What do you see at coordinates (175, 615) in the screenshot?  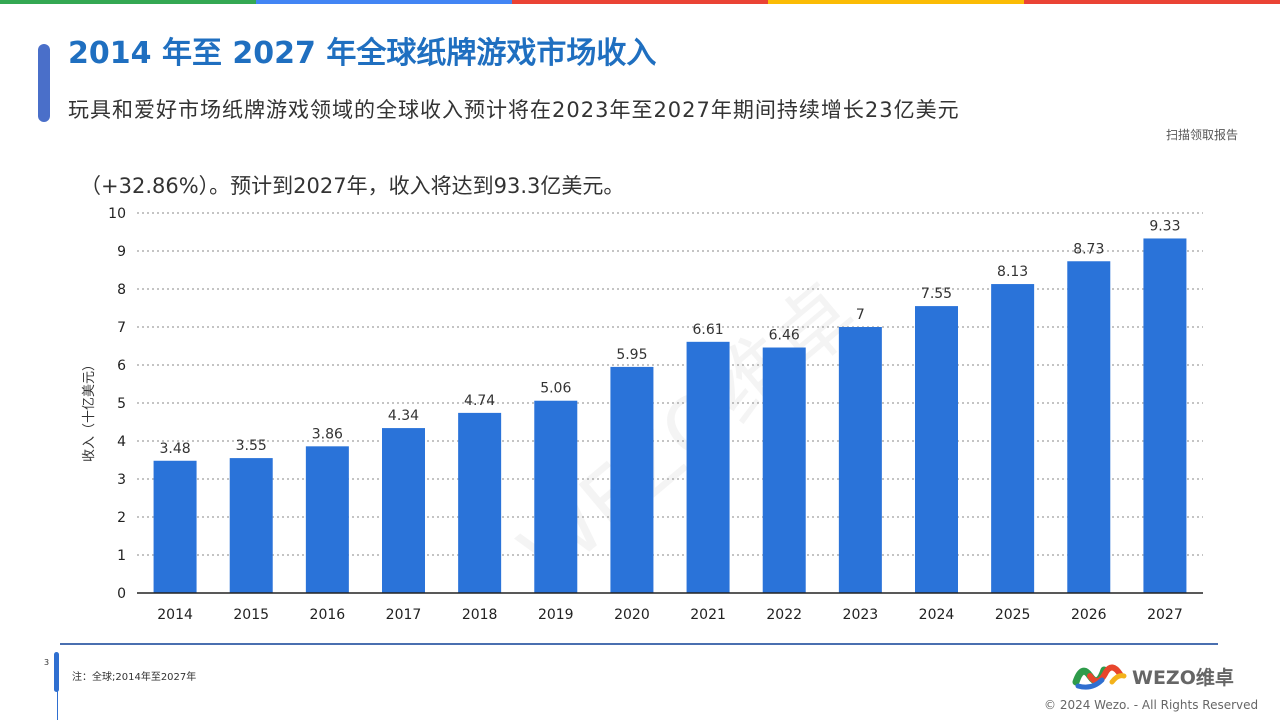 I see `x-tick-label: 2014` at bounding box center [175, 615].